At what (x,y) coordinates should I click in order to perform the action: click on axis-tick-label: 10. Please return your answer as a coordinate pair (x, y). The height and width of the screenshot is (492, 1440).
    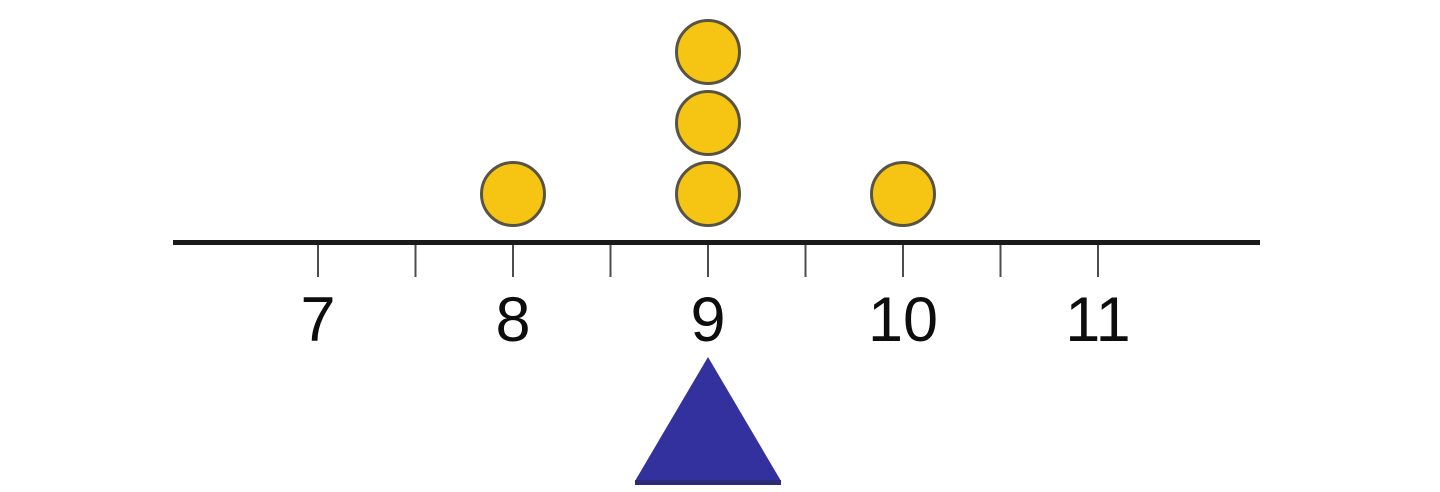
    Looking at the image, I should click on (903, 320).